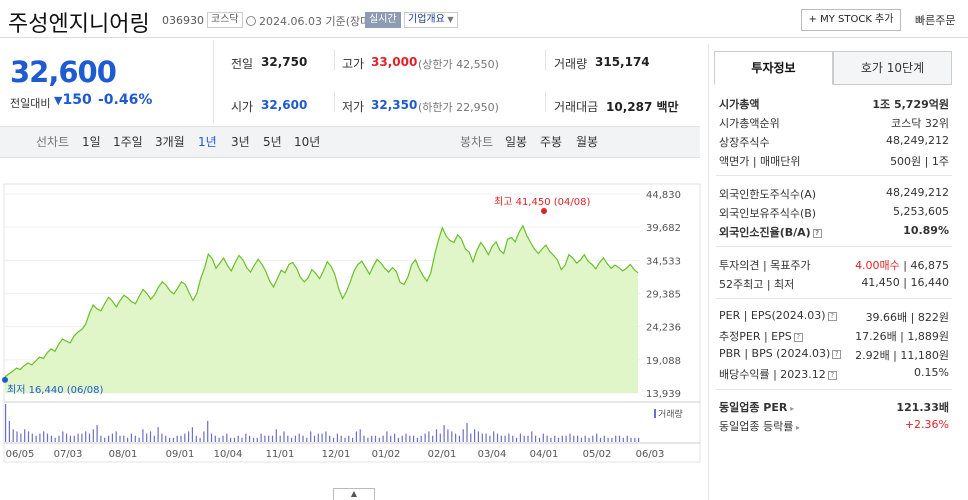  Describe the element at coordinates (920, 123) in the screenshot. I see `rank-value: 코스닥 32위` at that location.